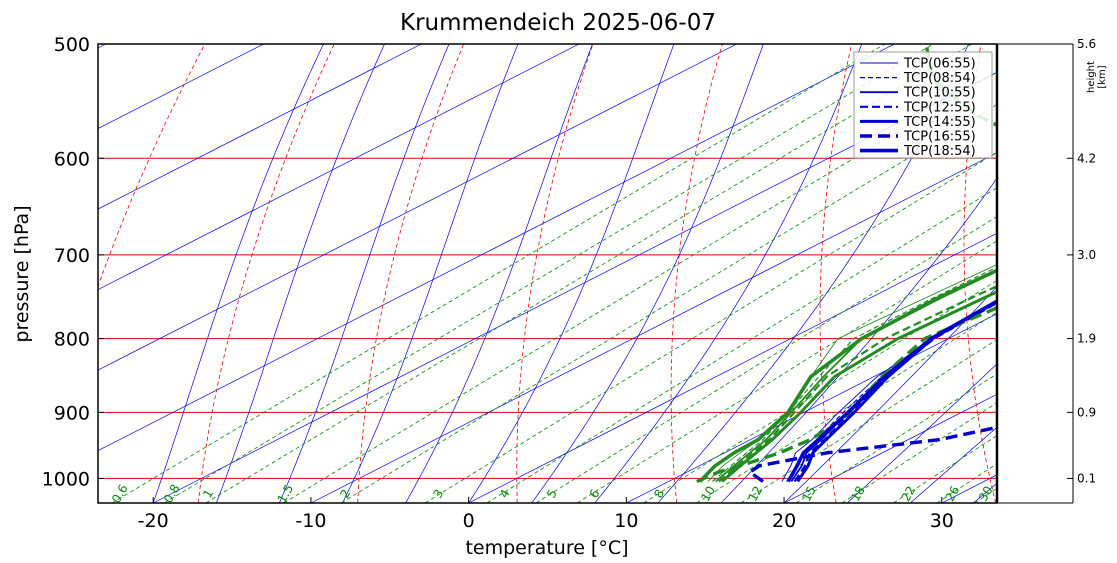  I want to click on x-tick-label: -20, so click(153, 521).